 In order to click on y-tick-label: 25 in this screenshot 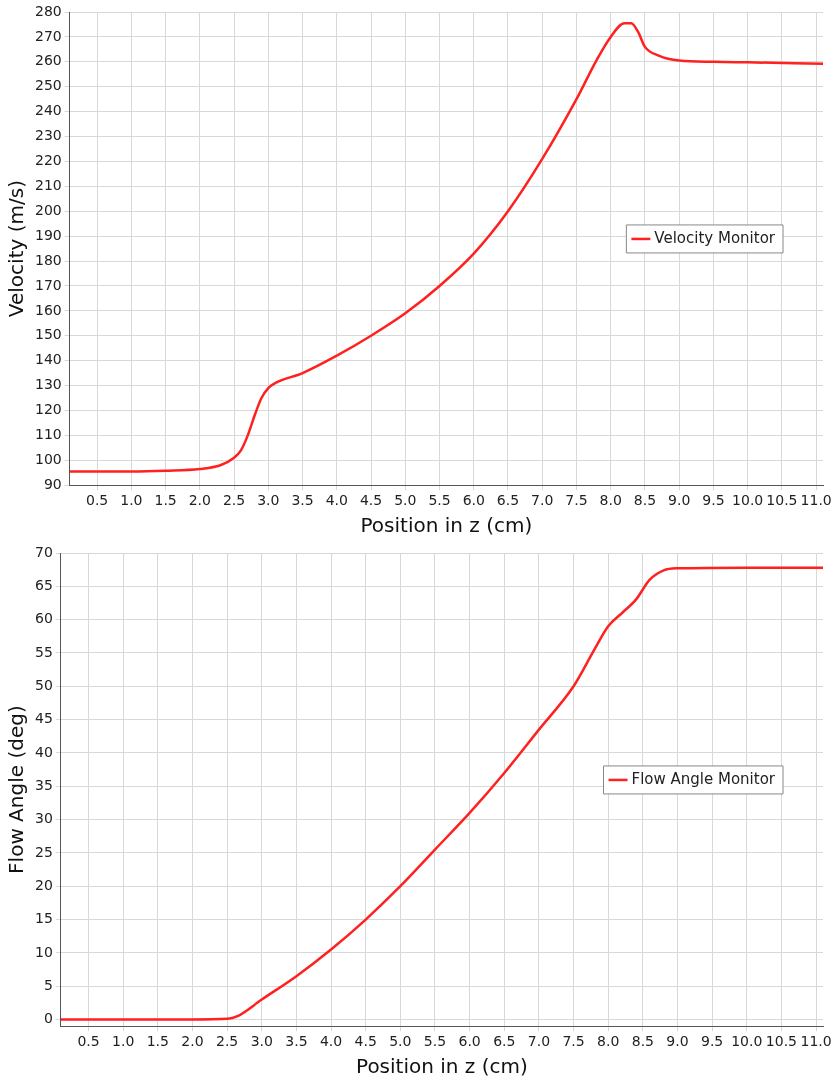, I will do `click(43, 851)`.